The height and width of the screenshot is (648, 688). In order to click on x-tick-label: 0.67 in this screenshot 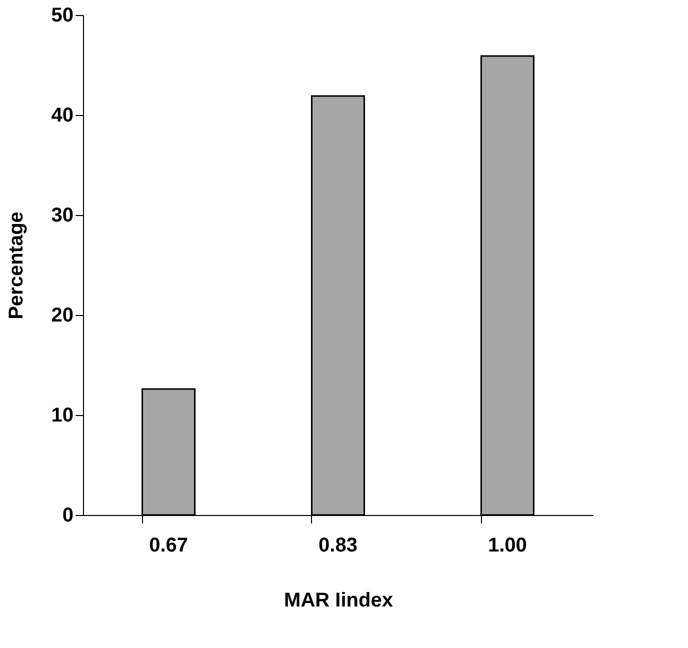, I will do `click(168, 545)`.